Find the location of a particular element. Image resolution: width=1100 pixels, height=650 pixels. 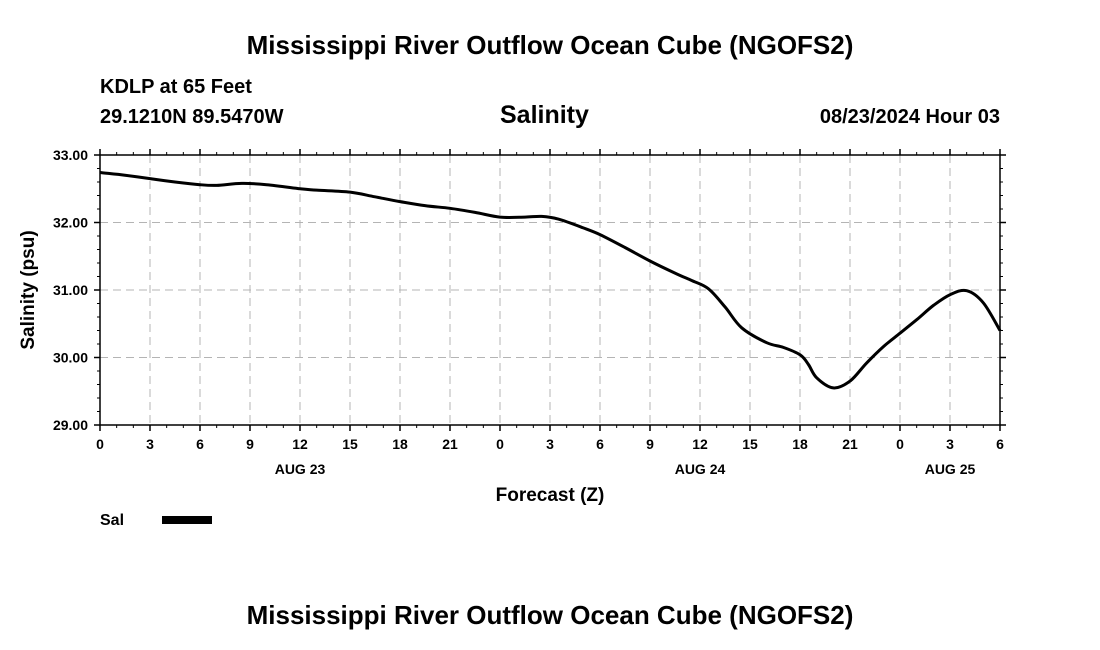

y-tick-label: 31.00 is located at coordinates (70, 290).